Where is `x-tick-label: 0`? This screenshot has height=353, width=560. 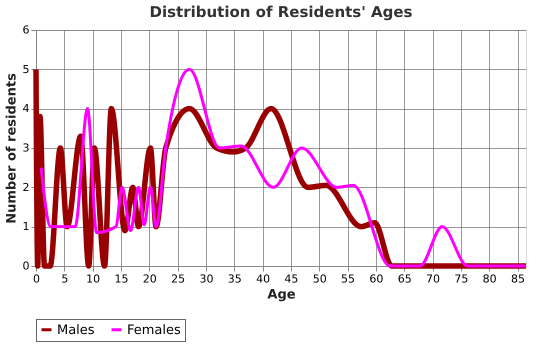 x-tick-label: 0 is located at coordinates (36, 279).